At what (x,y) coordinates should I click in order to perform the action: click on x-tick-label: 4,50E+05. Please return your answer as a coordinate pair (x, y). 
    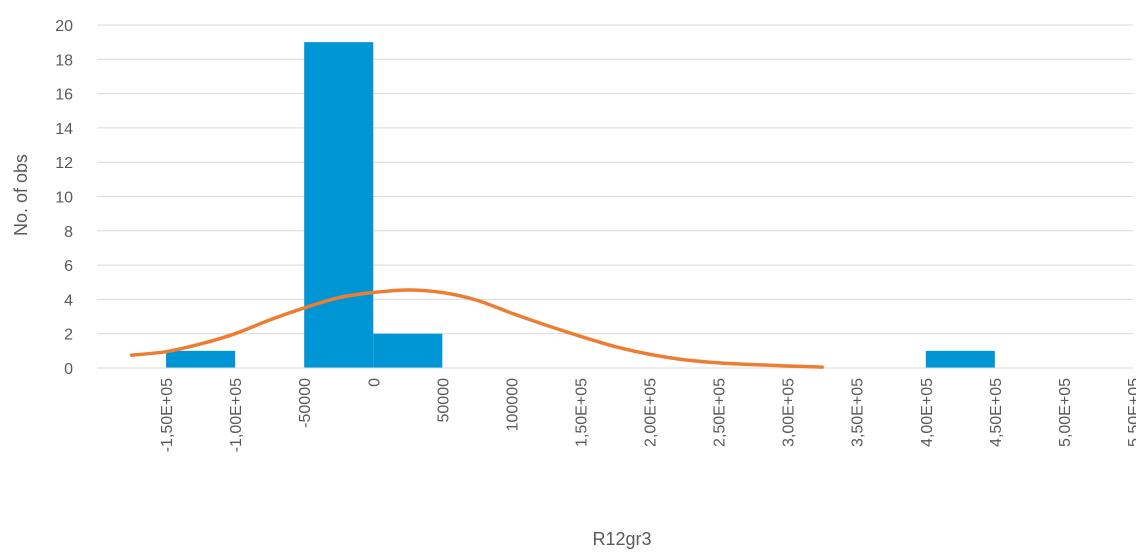
    Looking at the image, I should click on (996, 412).